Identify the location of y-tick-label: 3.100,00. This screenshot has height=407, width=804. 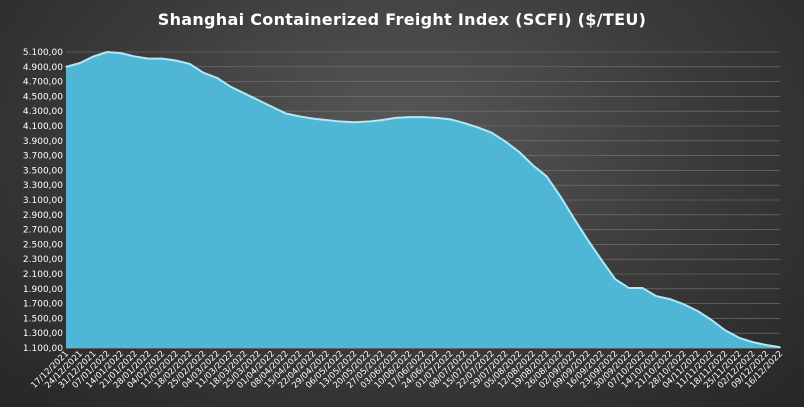
(43, 201).